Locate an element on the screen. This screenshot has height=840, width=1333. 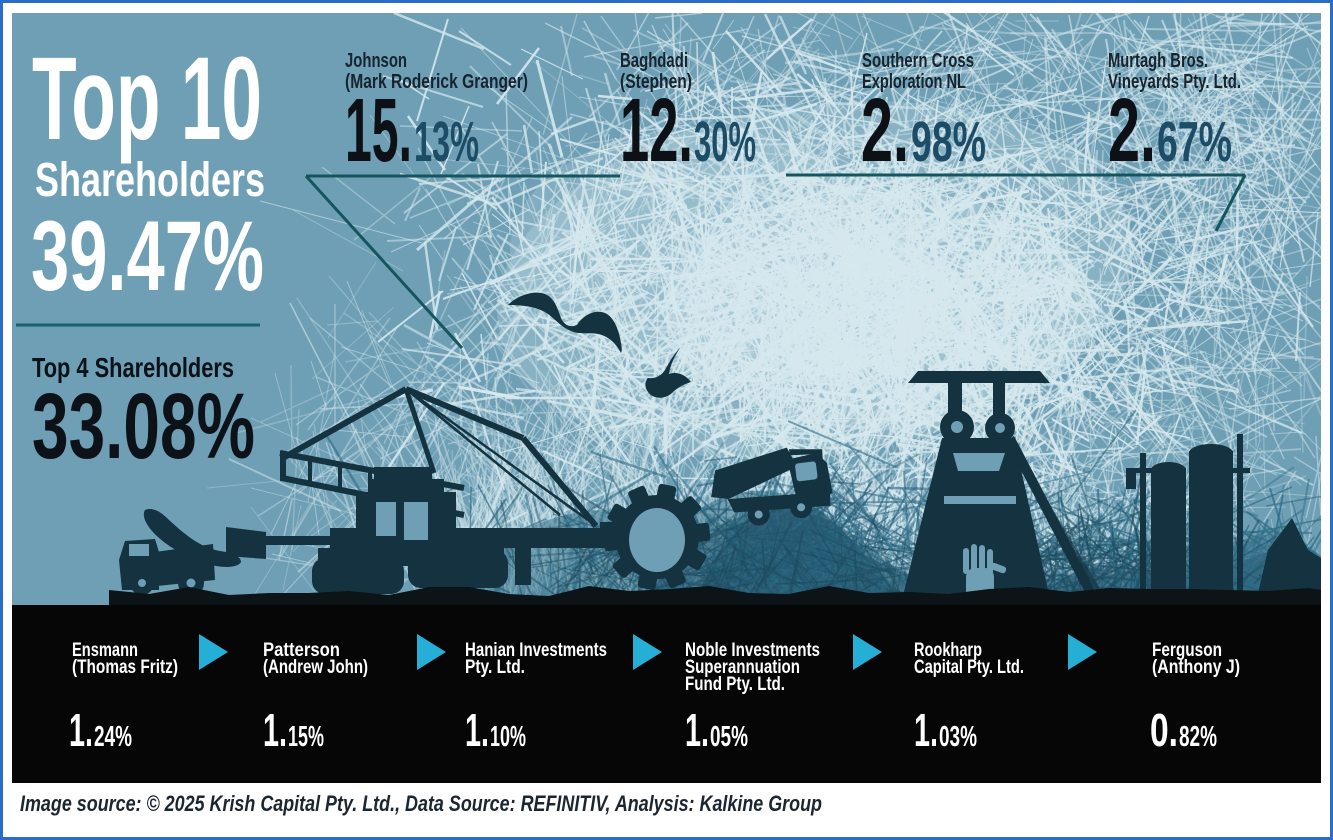
svg-text: Rookharp is located at coordinates (948, 650).